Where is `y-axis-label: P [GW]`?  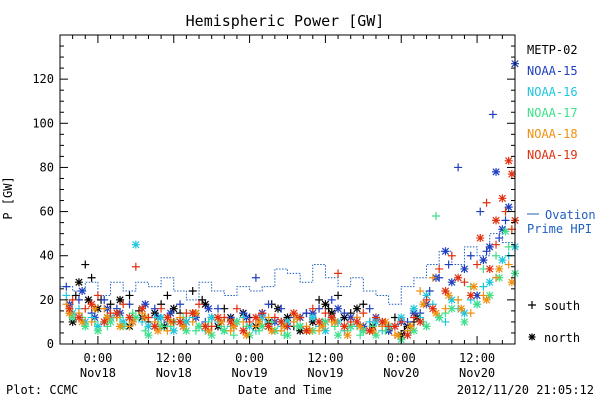 y-axis-label: P [GW] is located at coordinates (8, 197).